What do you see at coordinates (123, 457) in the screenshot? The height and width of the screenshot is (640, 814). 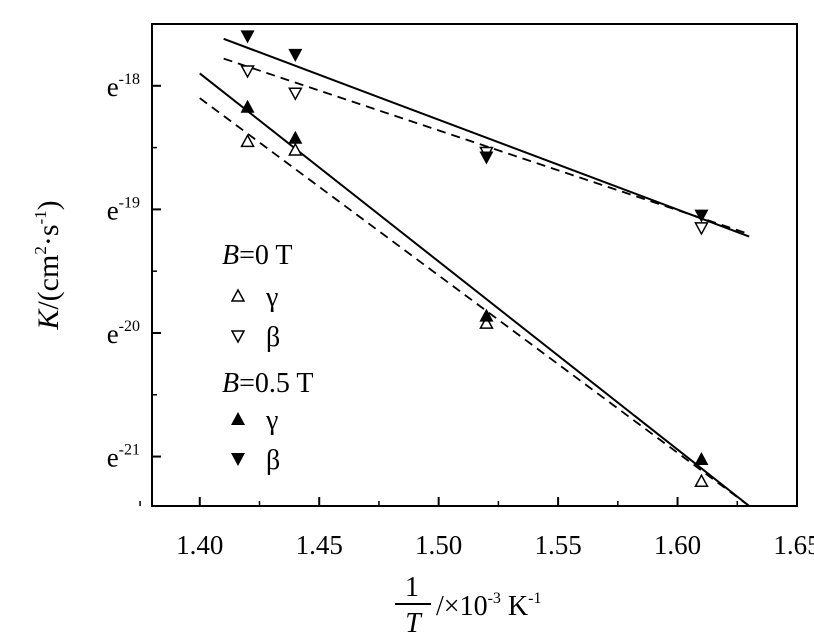 I see `y-tick-label: e-21` at bounding box center [123, 457].